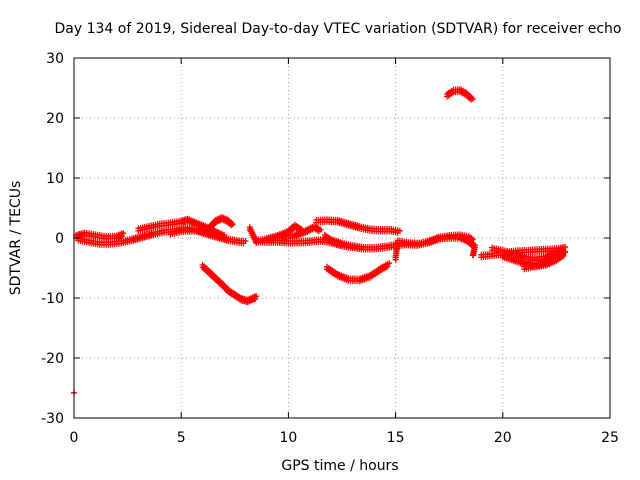 The height and width of the screenshot is (480, 640). Describe the element at coordinates (59, 239) in the screenshot. I see `y-tick-label: 0` at that location.